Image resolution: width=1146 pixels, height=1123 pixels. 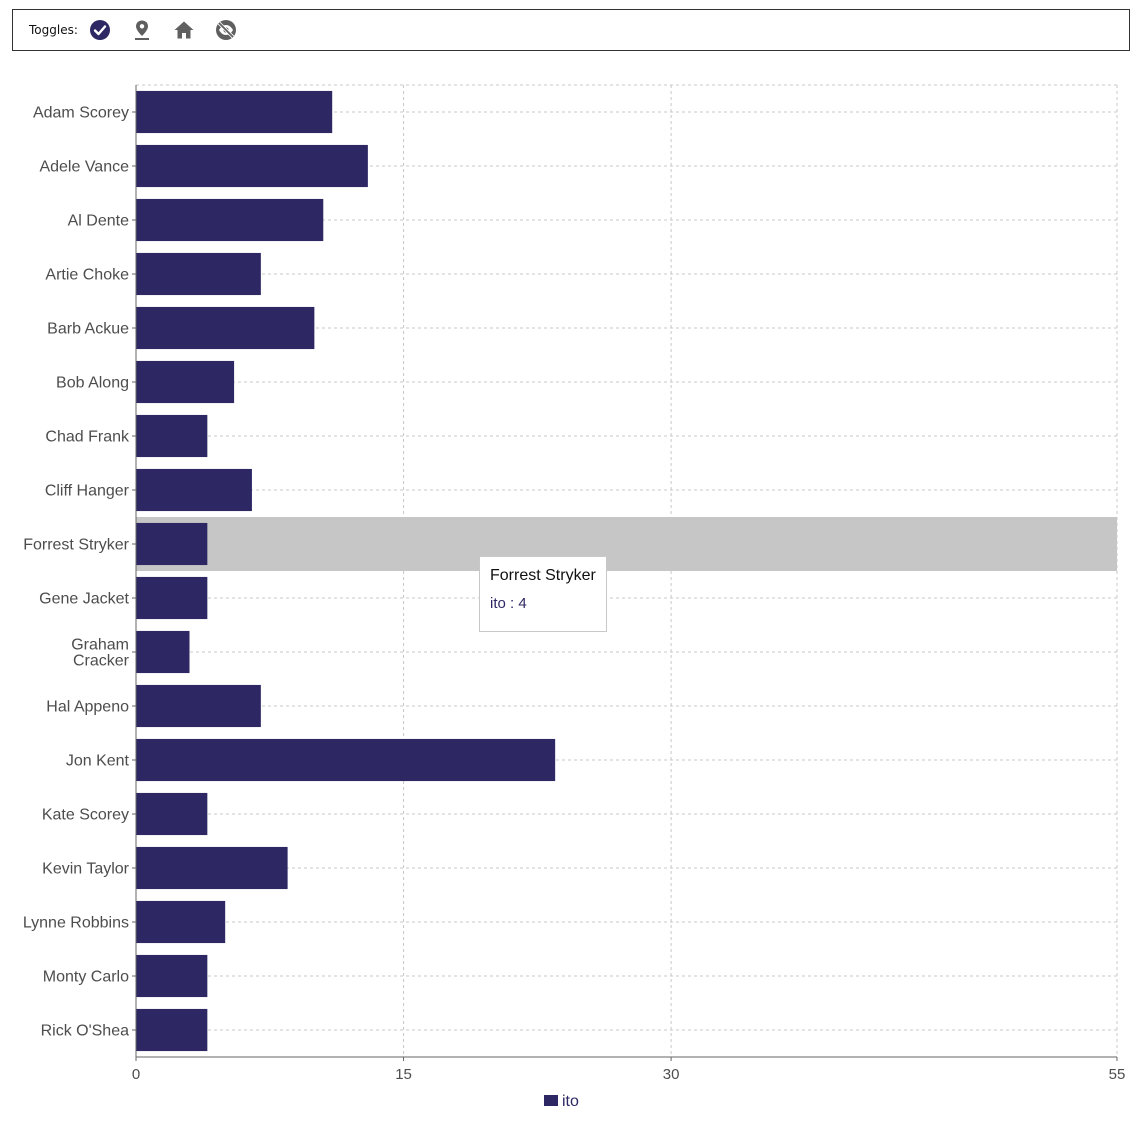 What do you see at coordinates (92, 383) in the screenshot?
I see `y-tick-label: Bob Along` at bounding box center [92, 383].